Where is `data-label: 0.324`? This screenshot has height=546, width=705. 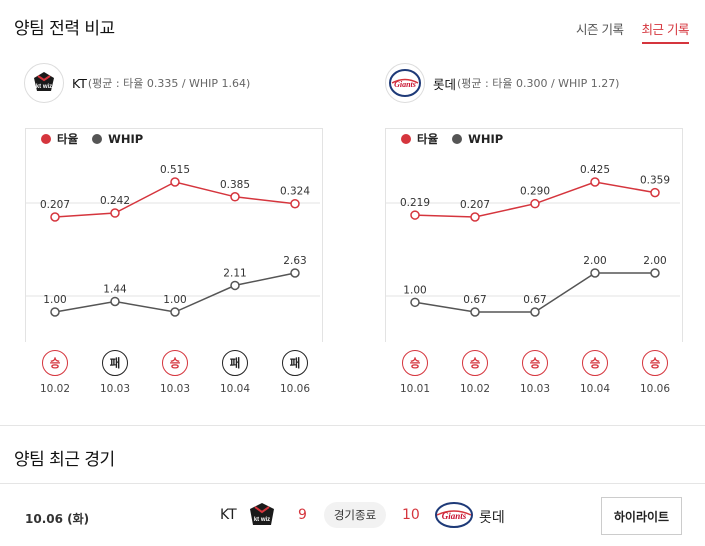
data-label: 0.324 is located at coordinates (295, 192).